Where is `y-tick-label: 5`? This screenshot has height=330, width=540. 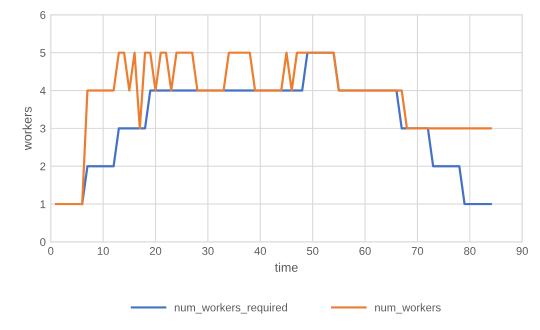
y-tick-label: 5 is located at coordinates (43, 53).